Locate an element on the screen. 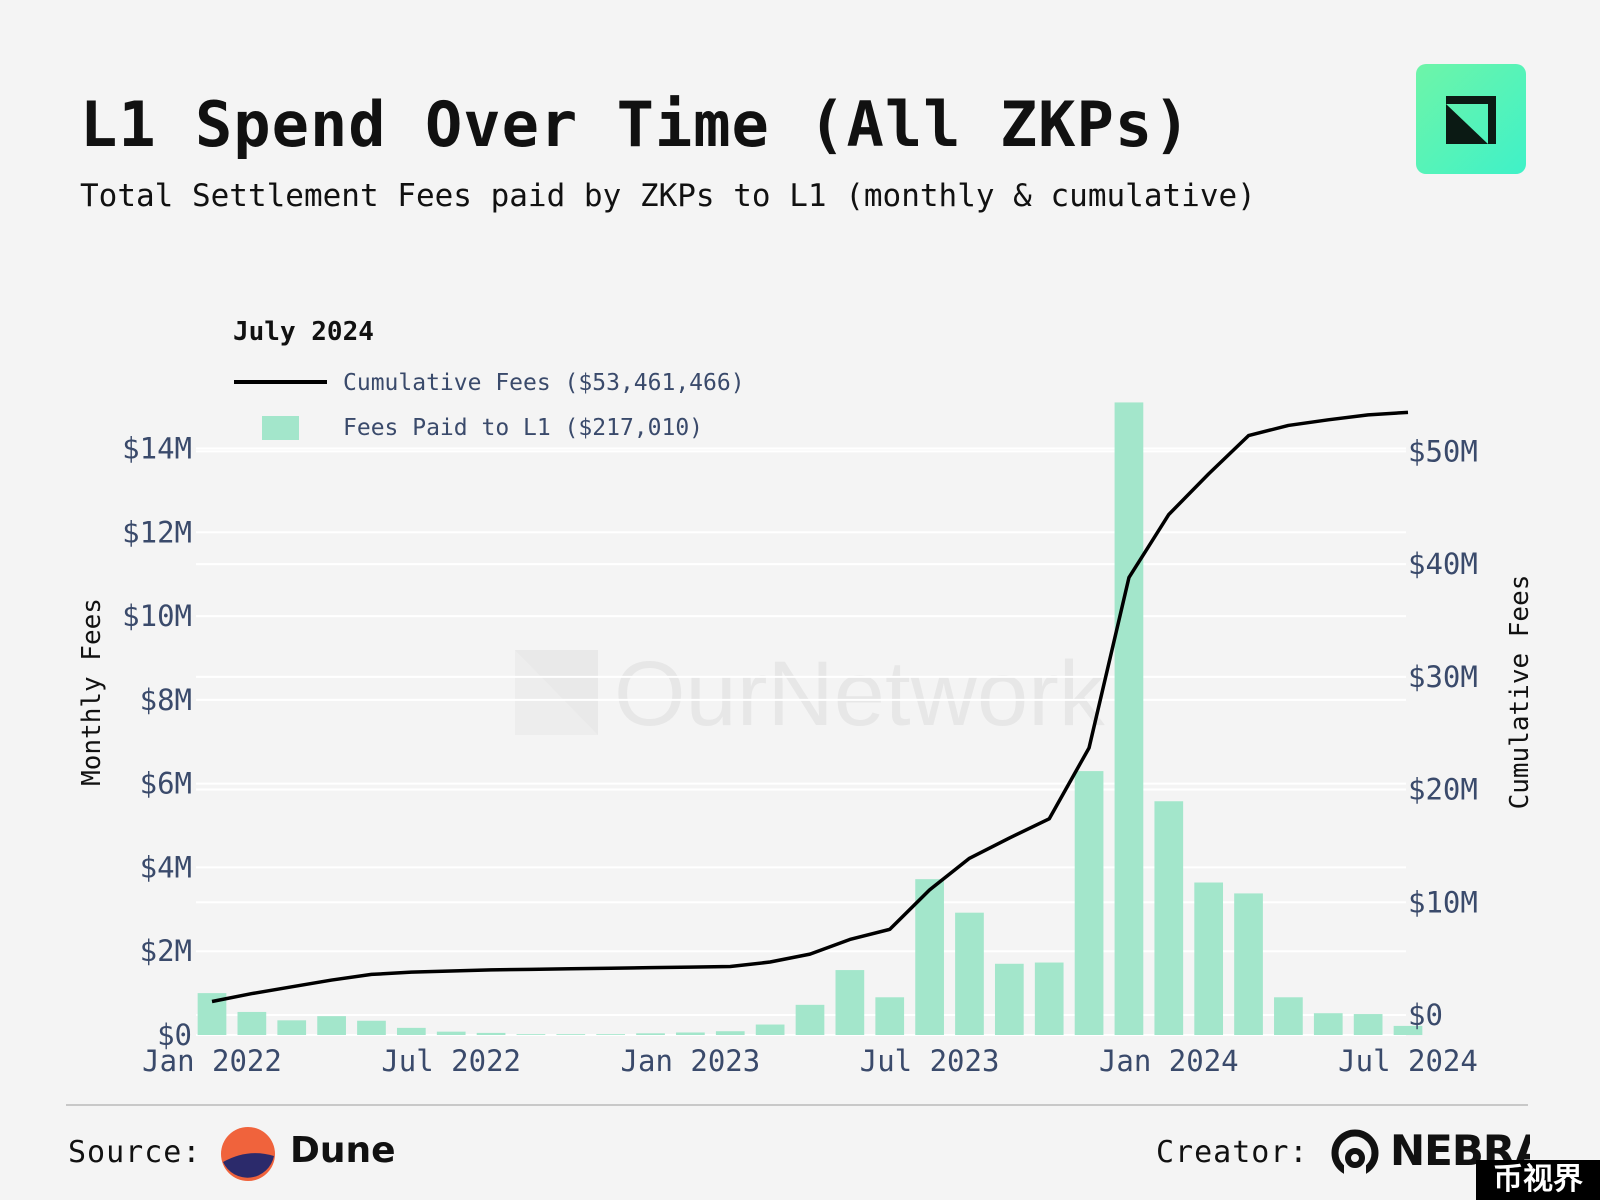 This screenshot has height=1200, width=1600. left-tick-label: $12M is located at coordinates (157, 532).